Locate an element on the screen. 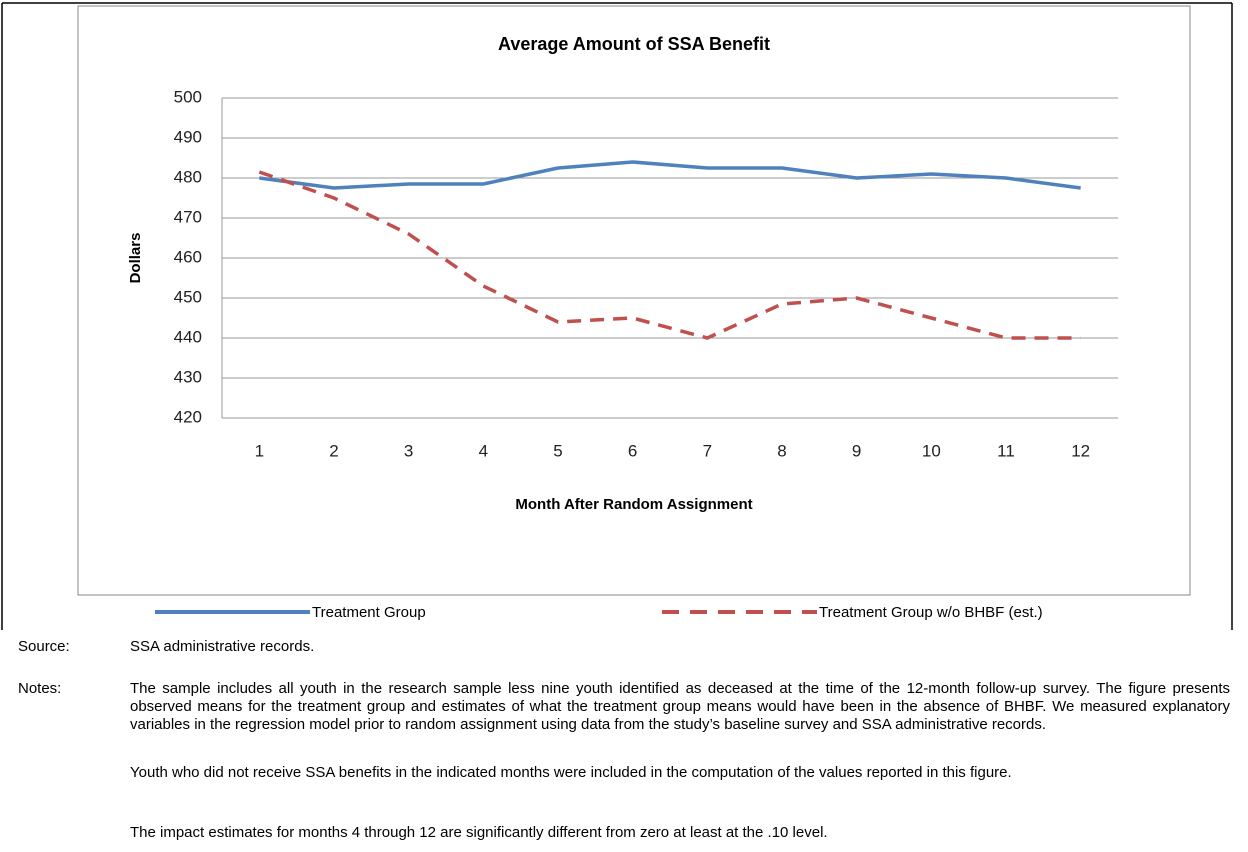 This screenshot has height=852, width=1248. chart-title: Average Amount of SSA Benefit is located at coordinates (634, 44).